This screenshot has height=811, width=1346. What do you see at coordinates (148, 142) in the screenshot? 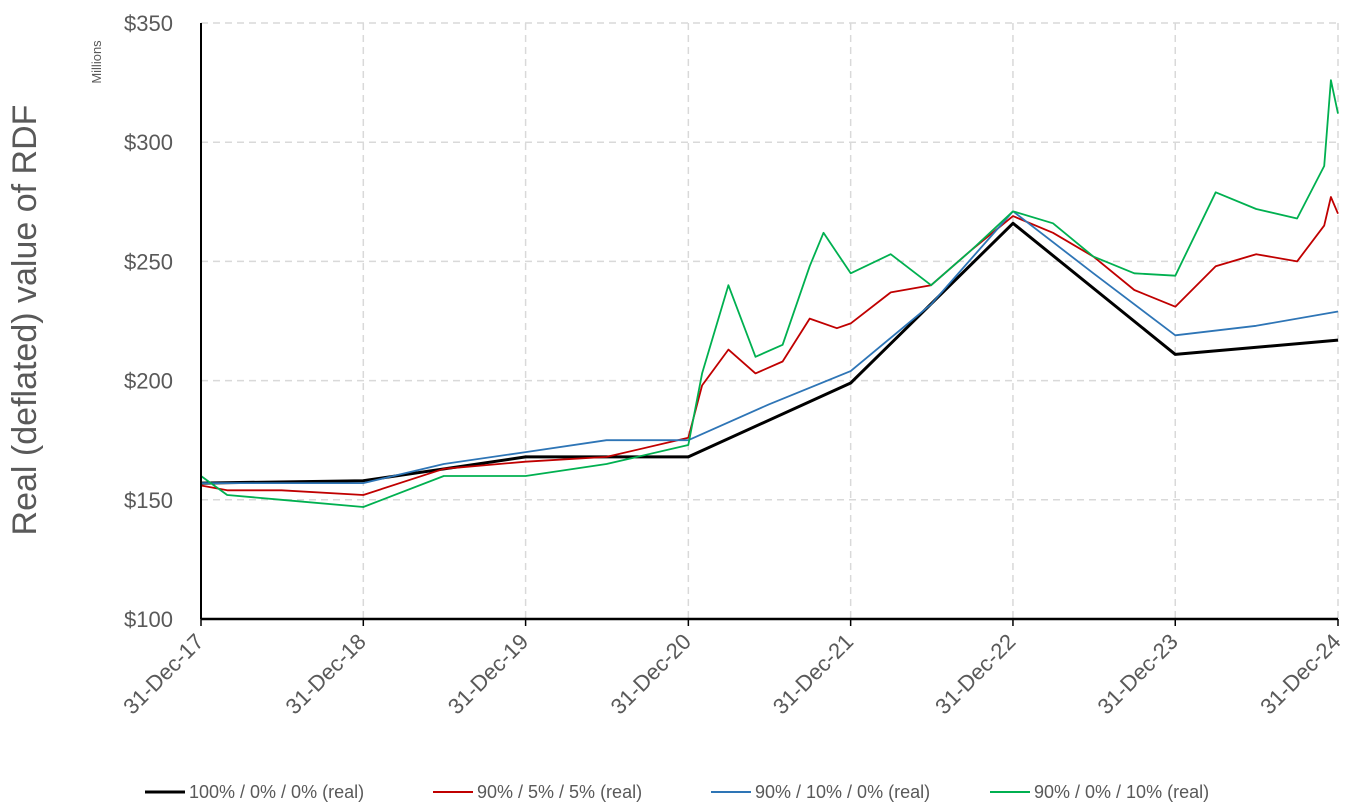
I see `y-tick-label: $300` at bounding box center [148, 142].